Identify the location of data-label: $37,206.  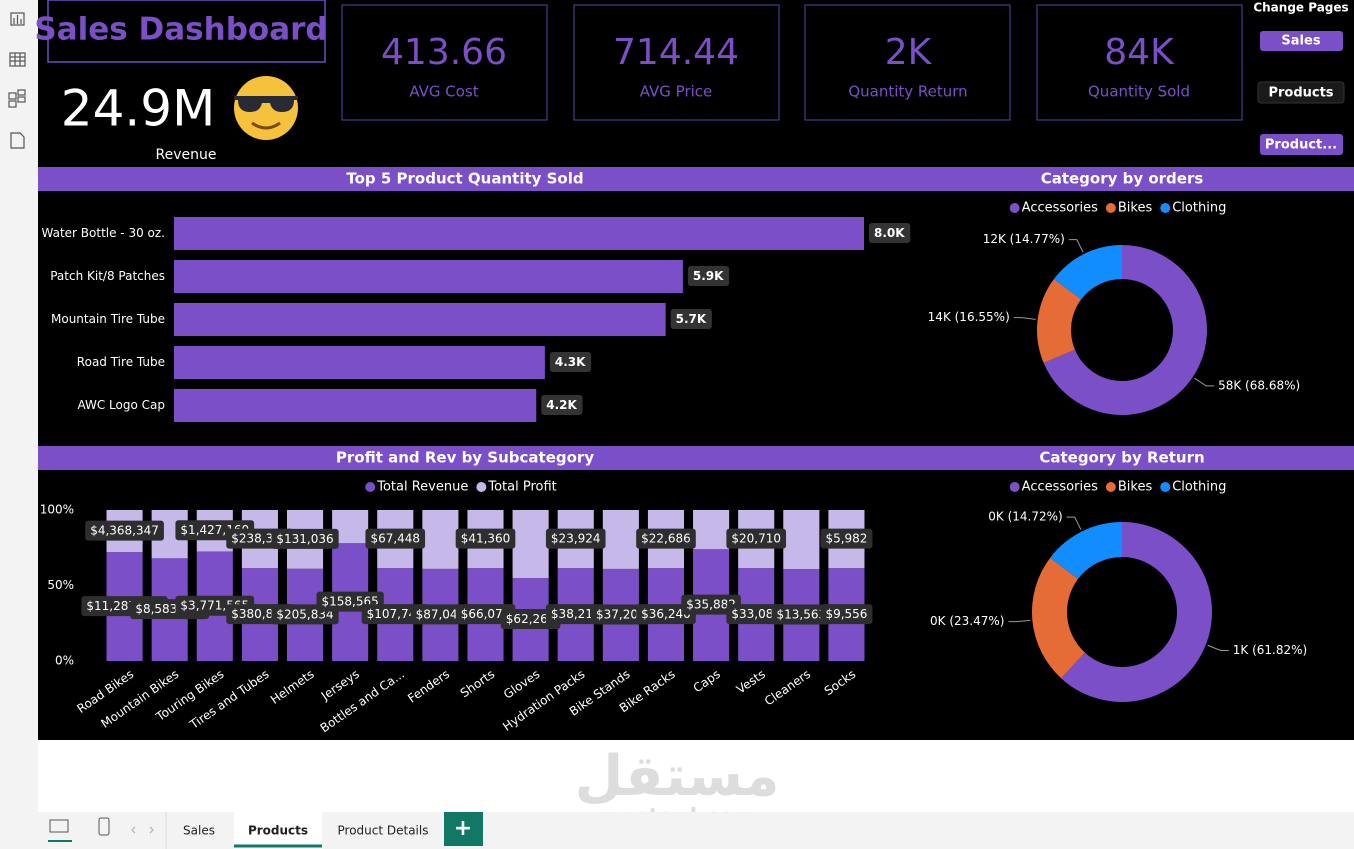
(621, 614).